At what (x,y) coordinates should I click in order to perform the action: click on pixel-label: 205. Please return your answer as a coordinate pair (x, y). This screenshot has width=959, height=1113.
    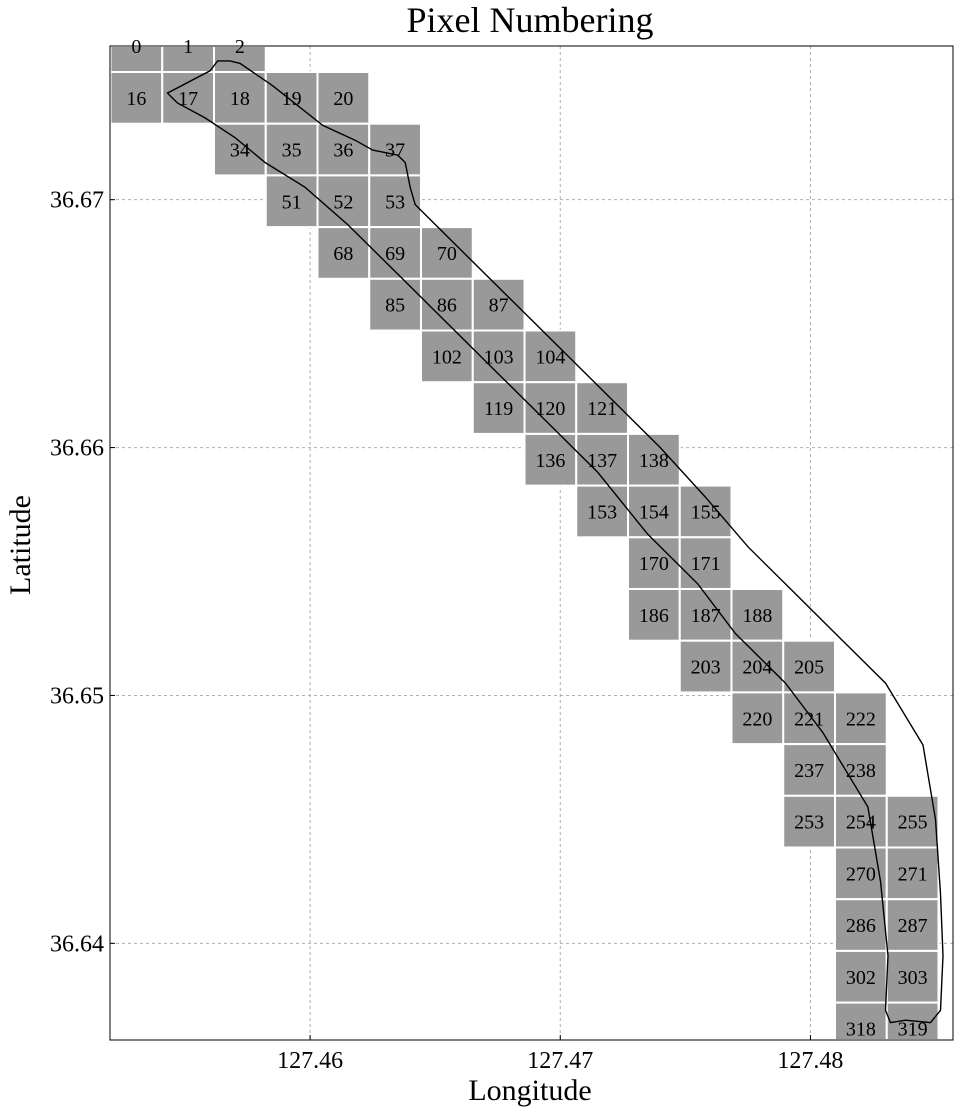
    Looking at the image, I should click on (809, 668).